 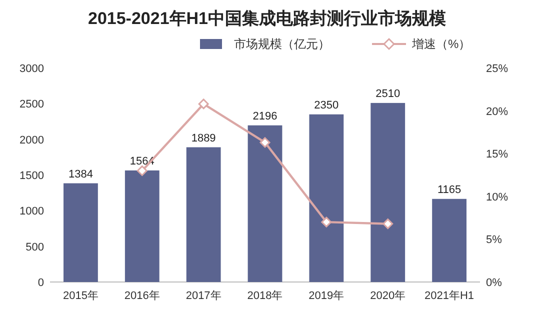 What do you see at coordinates (35, 247) in the screenshot?
I see `y-tick-label: 500` at bounding box center [35, 247].